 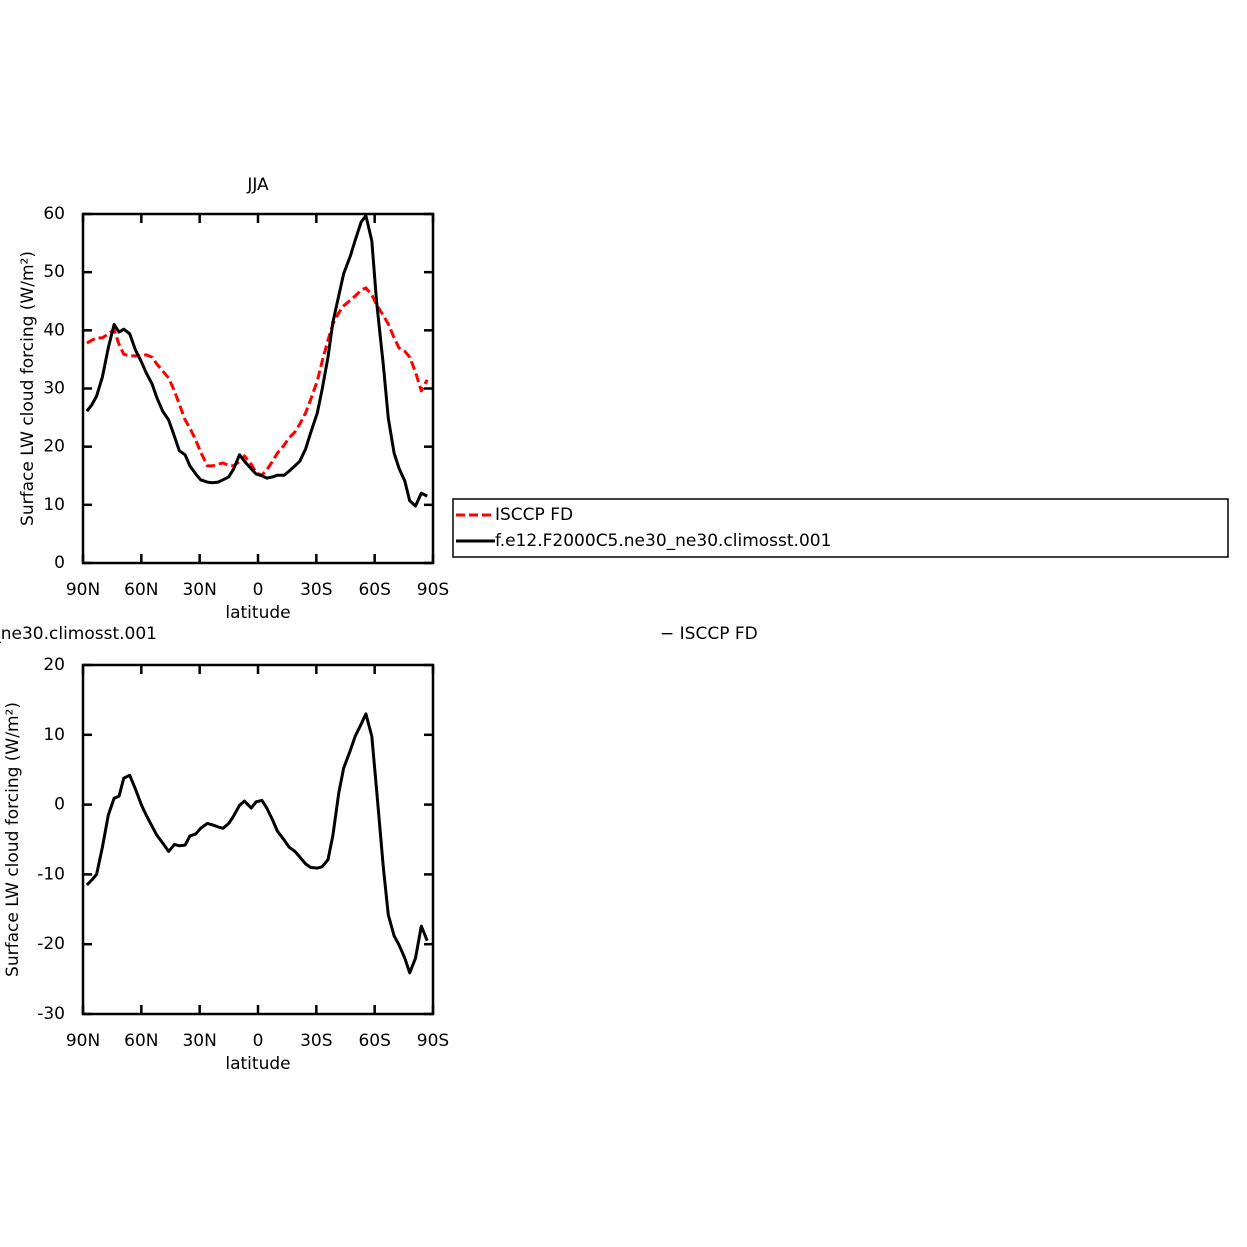 I want to click on chart-subtitle: − ISCCP FD, so click(x=709, y=634).